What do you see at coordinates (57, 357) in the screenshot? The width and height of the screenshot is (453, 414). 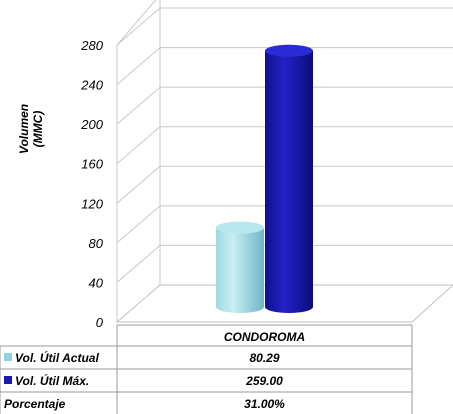 I see `series-label: Vol. Útil Actual` at bounding box center [57, 357].